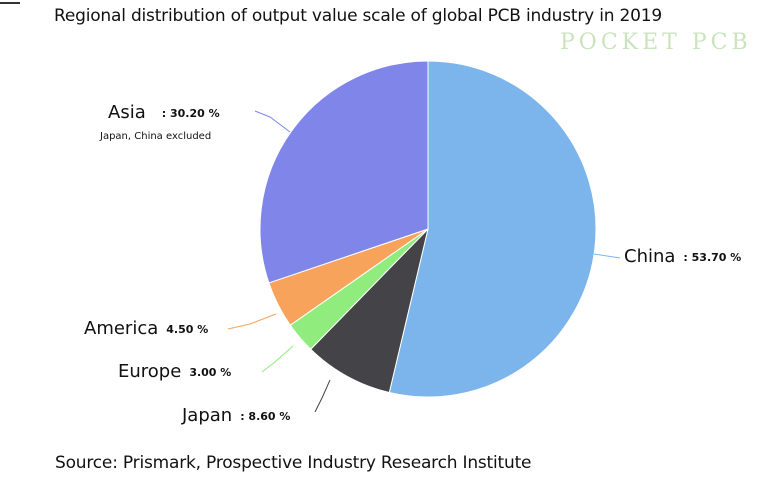 This screenshot has height=484, width=765. Describe the element at coordinates (127, 112) in the screenshot. I see `slice-name: Asia` at that location.